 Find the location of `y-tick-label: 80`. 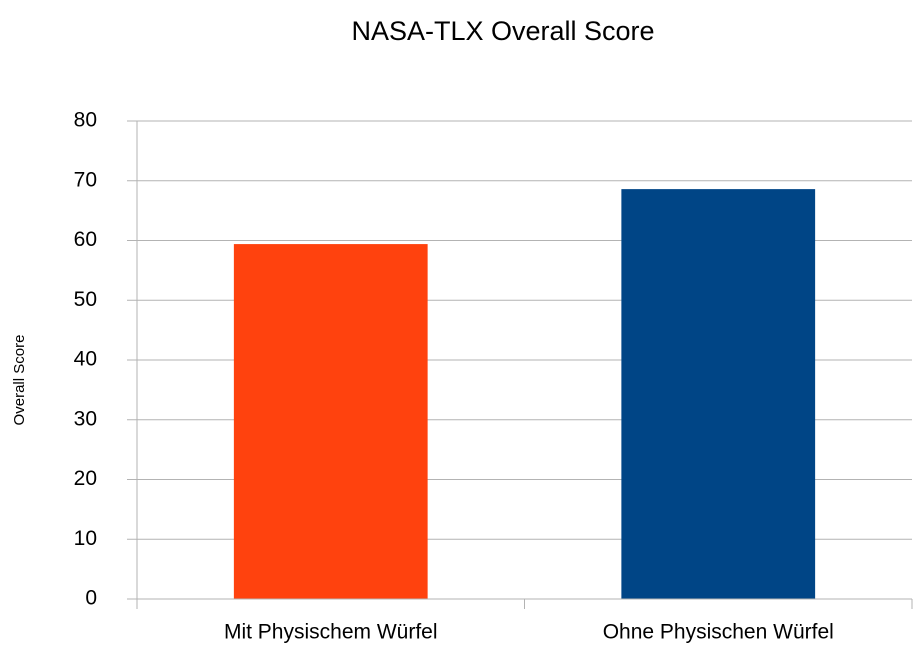

y-tick-label: 80 is located at coordinates (85, 120).